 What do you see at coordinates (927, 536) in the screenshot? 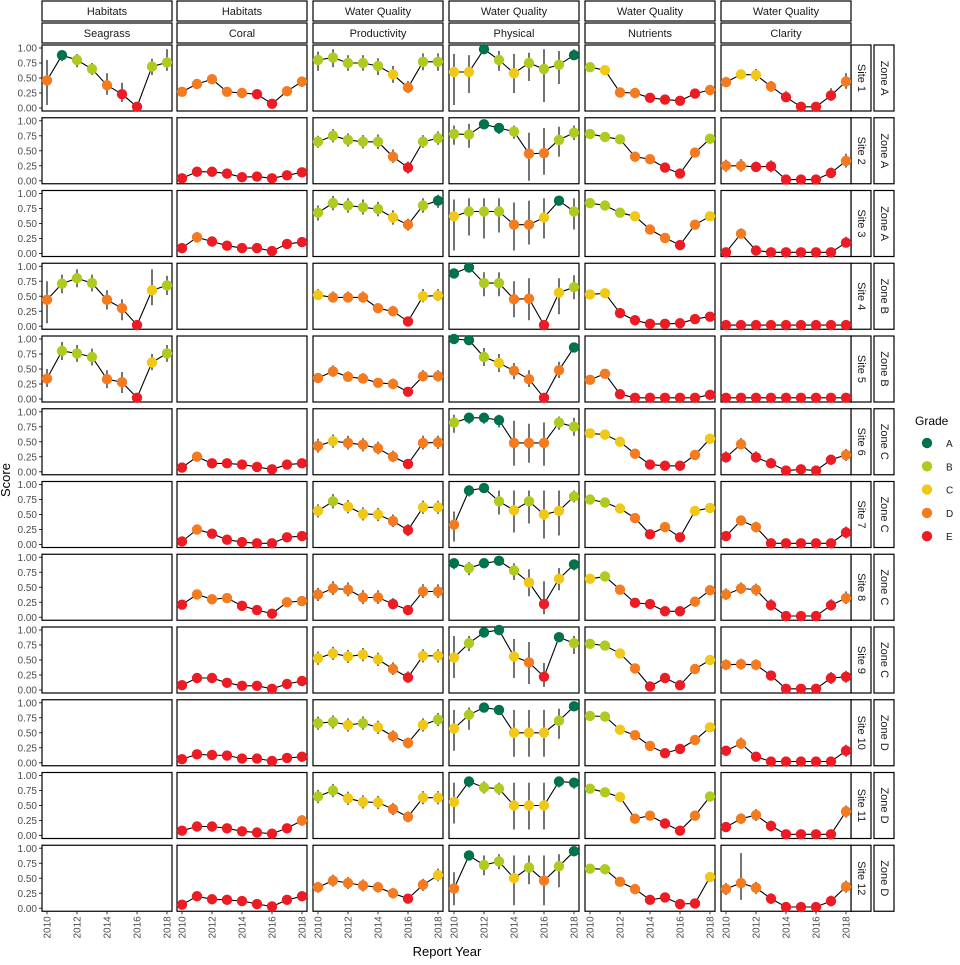
I see `legend-swatch` at bounding box center [927, 536].